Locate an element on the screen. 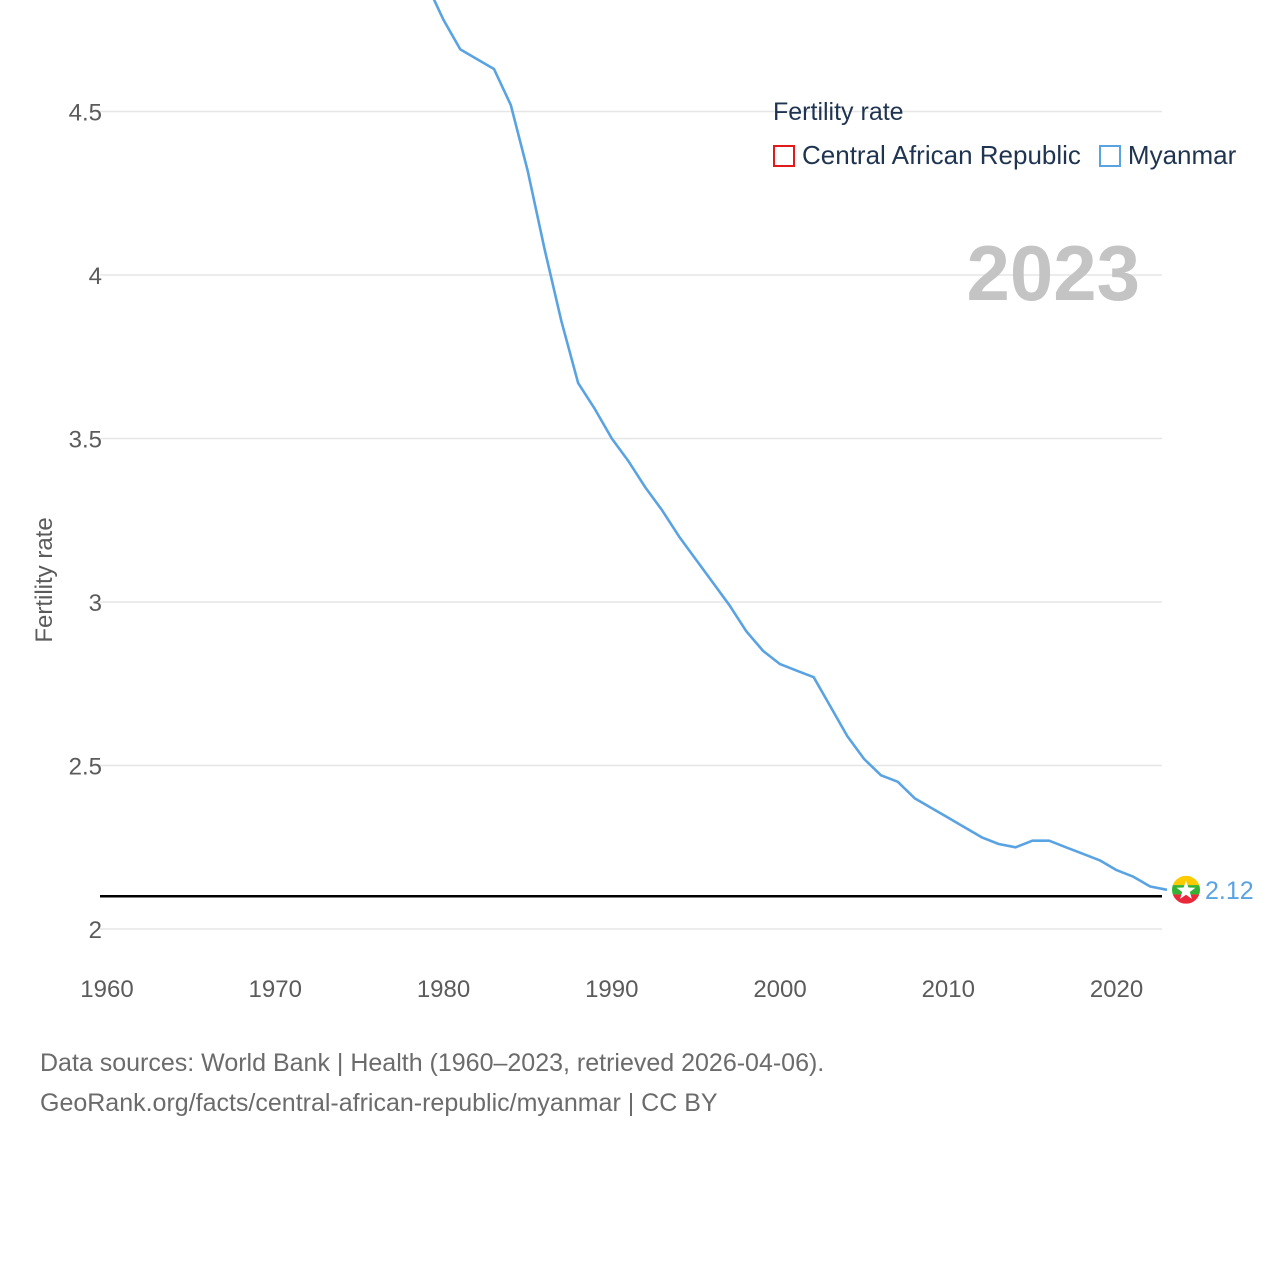 Image resolution: width=1280 pixels, height=1280 pixels. y-tick-label: 3 is located at coordinates (95, 603).